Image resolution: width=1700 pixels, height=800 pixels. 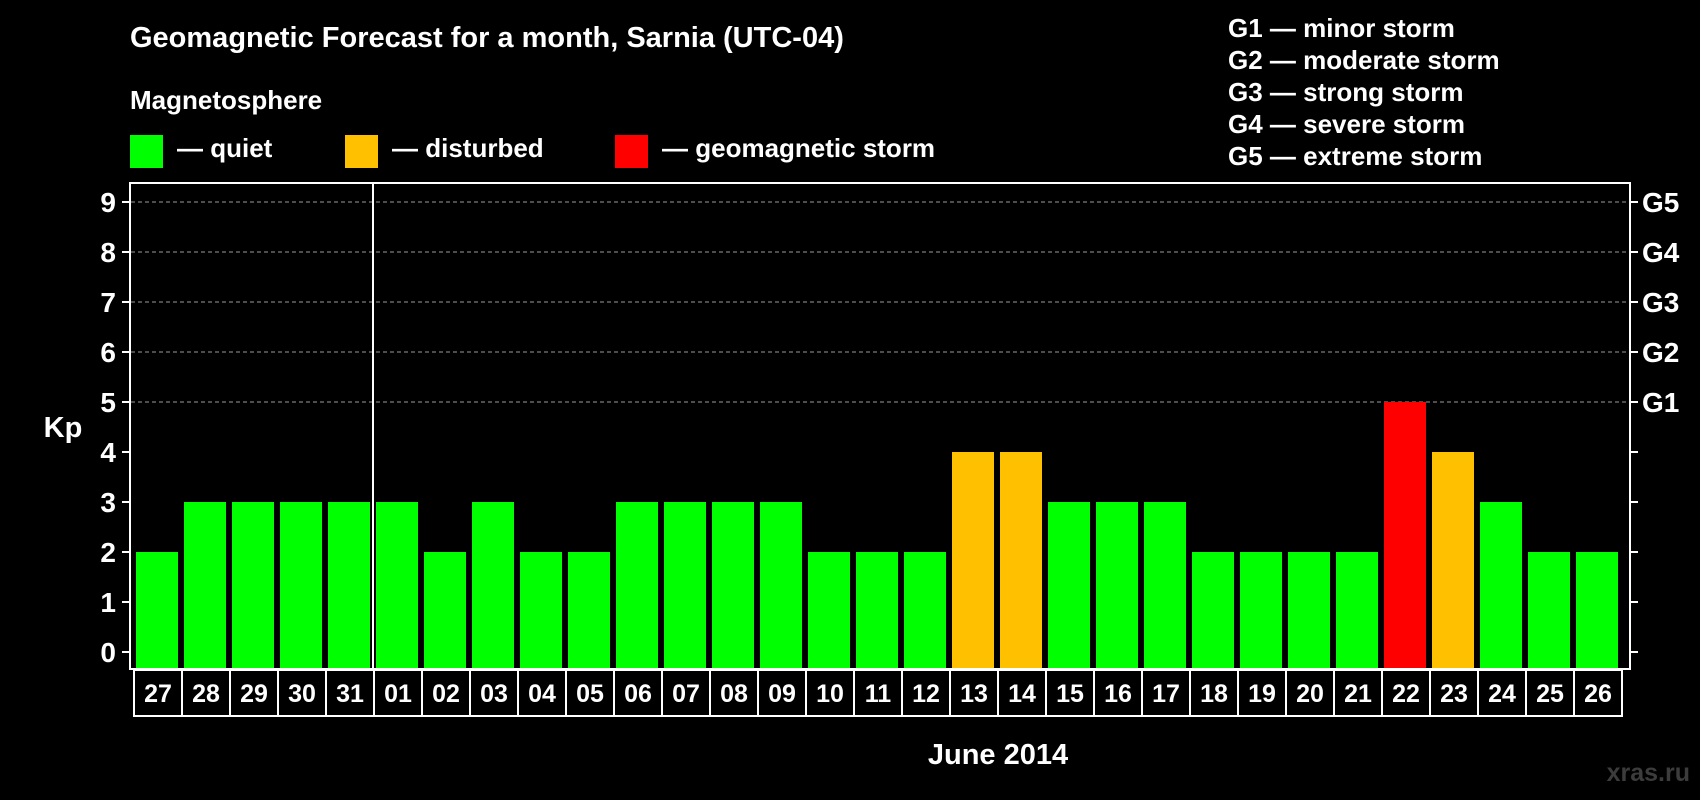 I want to click on x-tick-label-29: 29, so click(x=254, y=694).